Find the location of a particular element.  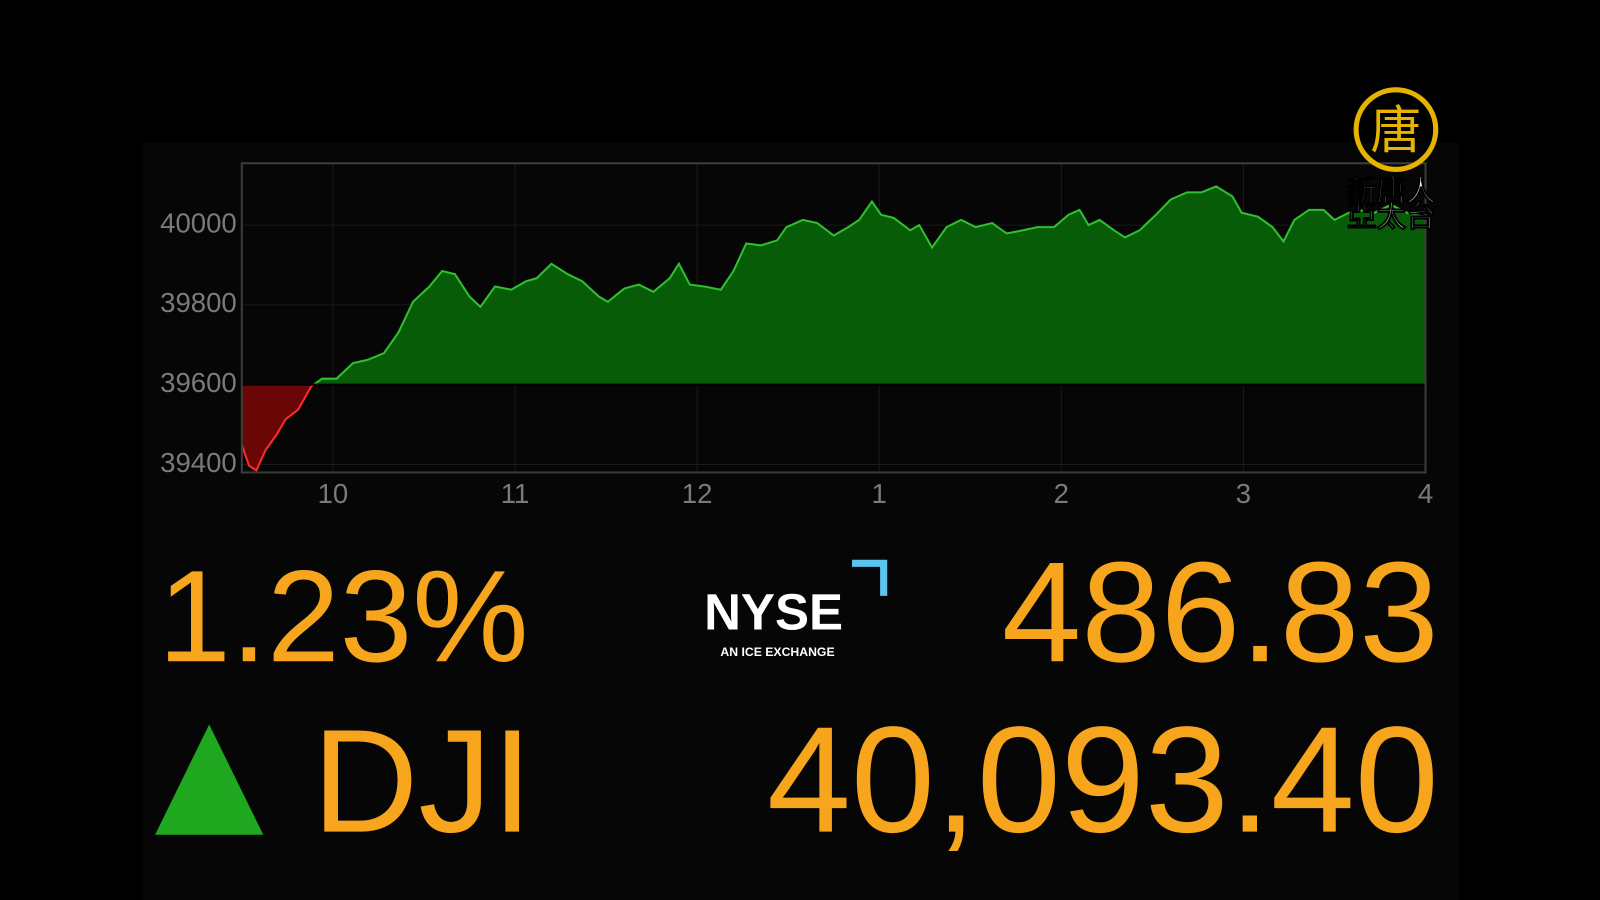

x-tick-label: 11 is located at coordinates (515, 493).